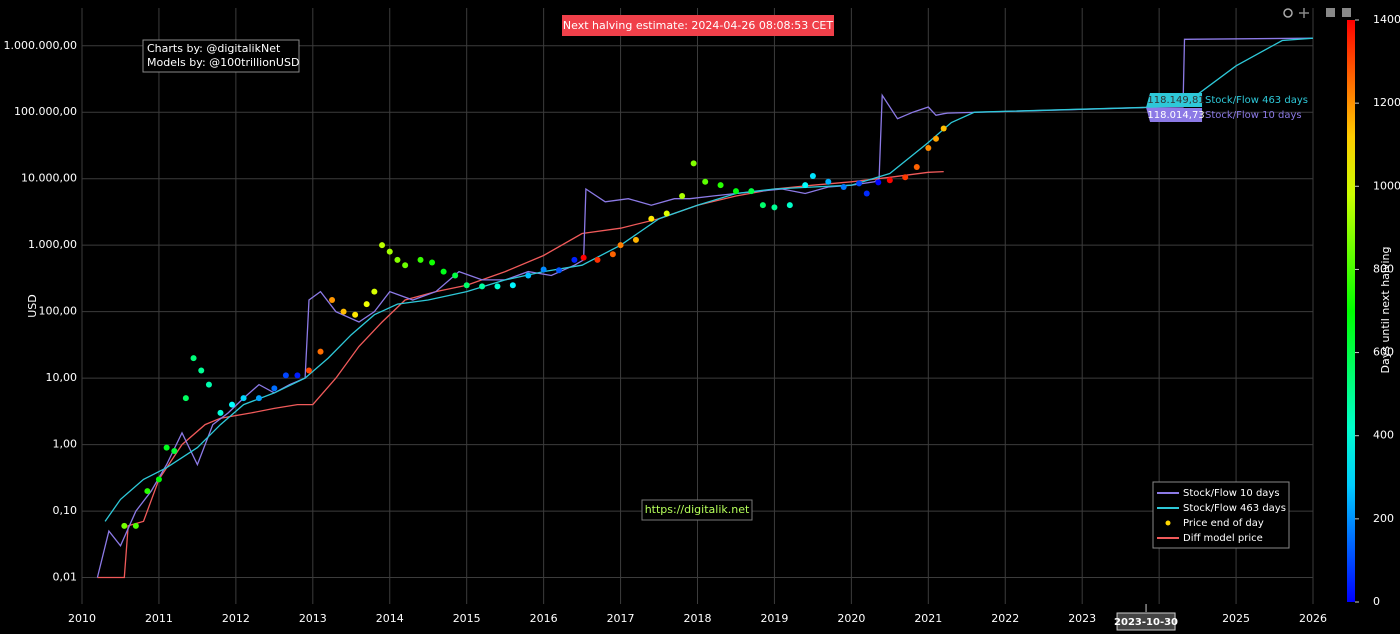 The width and height of the screenshot is (1400, 634). Describe the element at coordinates (159, 618) in the screenshot. I see `x-tick-label: 2011` at that location.